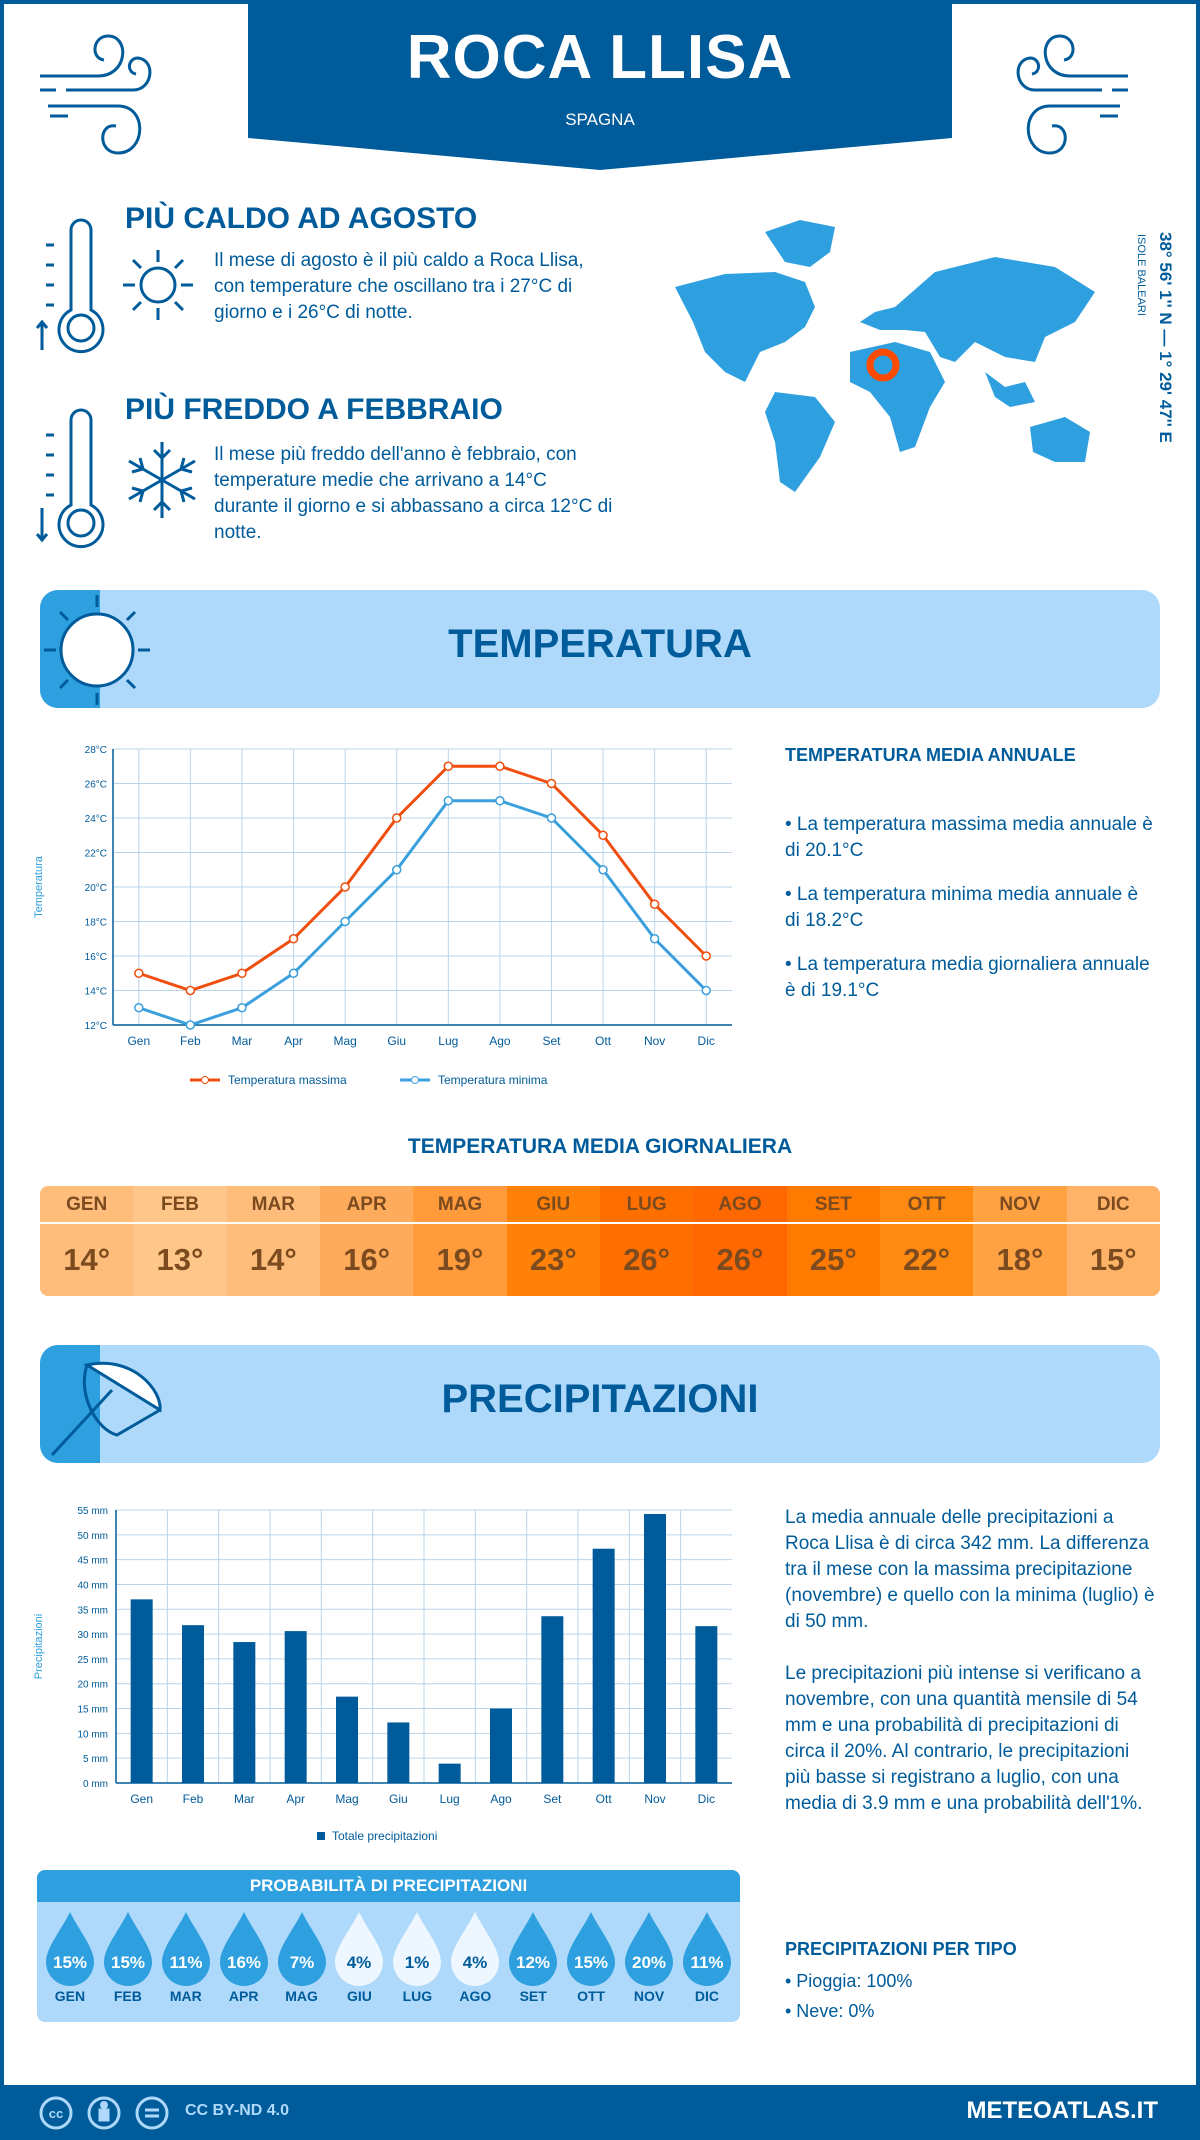  What do you see at coordinates (553, 1259) in the screenshot?
I see `daily-temp-value: 23°` at bounding box center [553, 1259].